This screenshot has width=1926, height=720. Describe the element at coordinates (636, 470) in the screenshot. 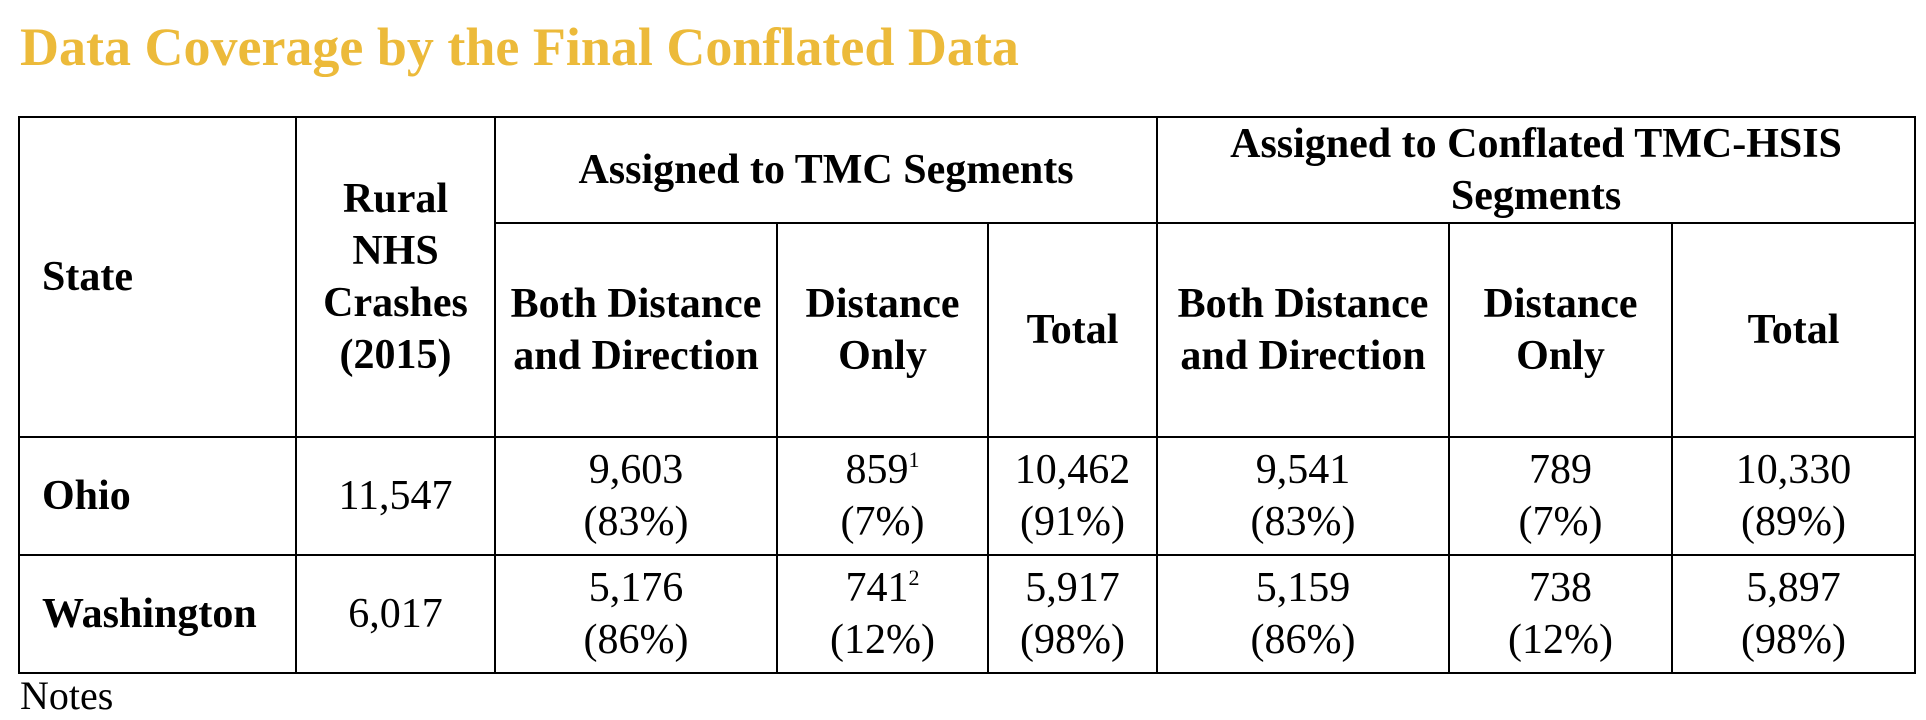

I see `tmc-both-value: 9,603` at that location.